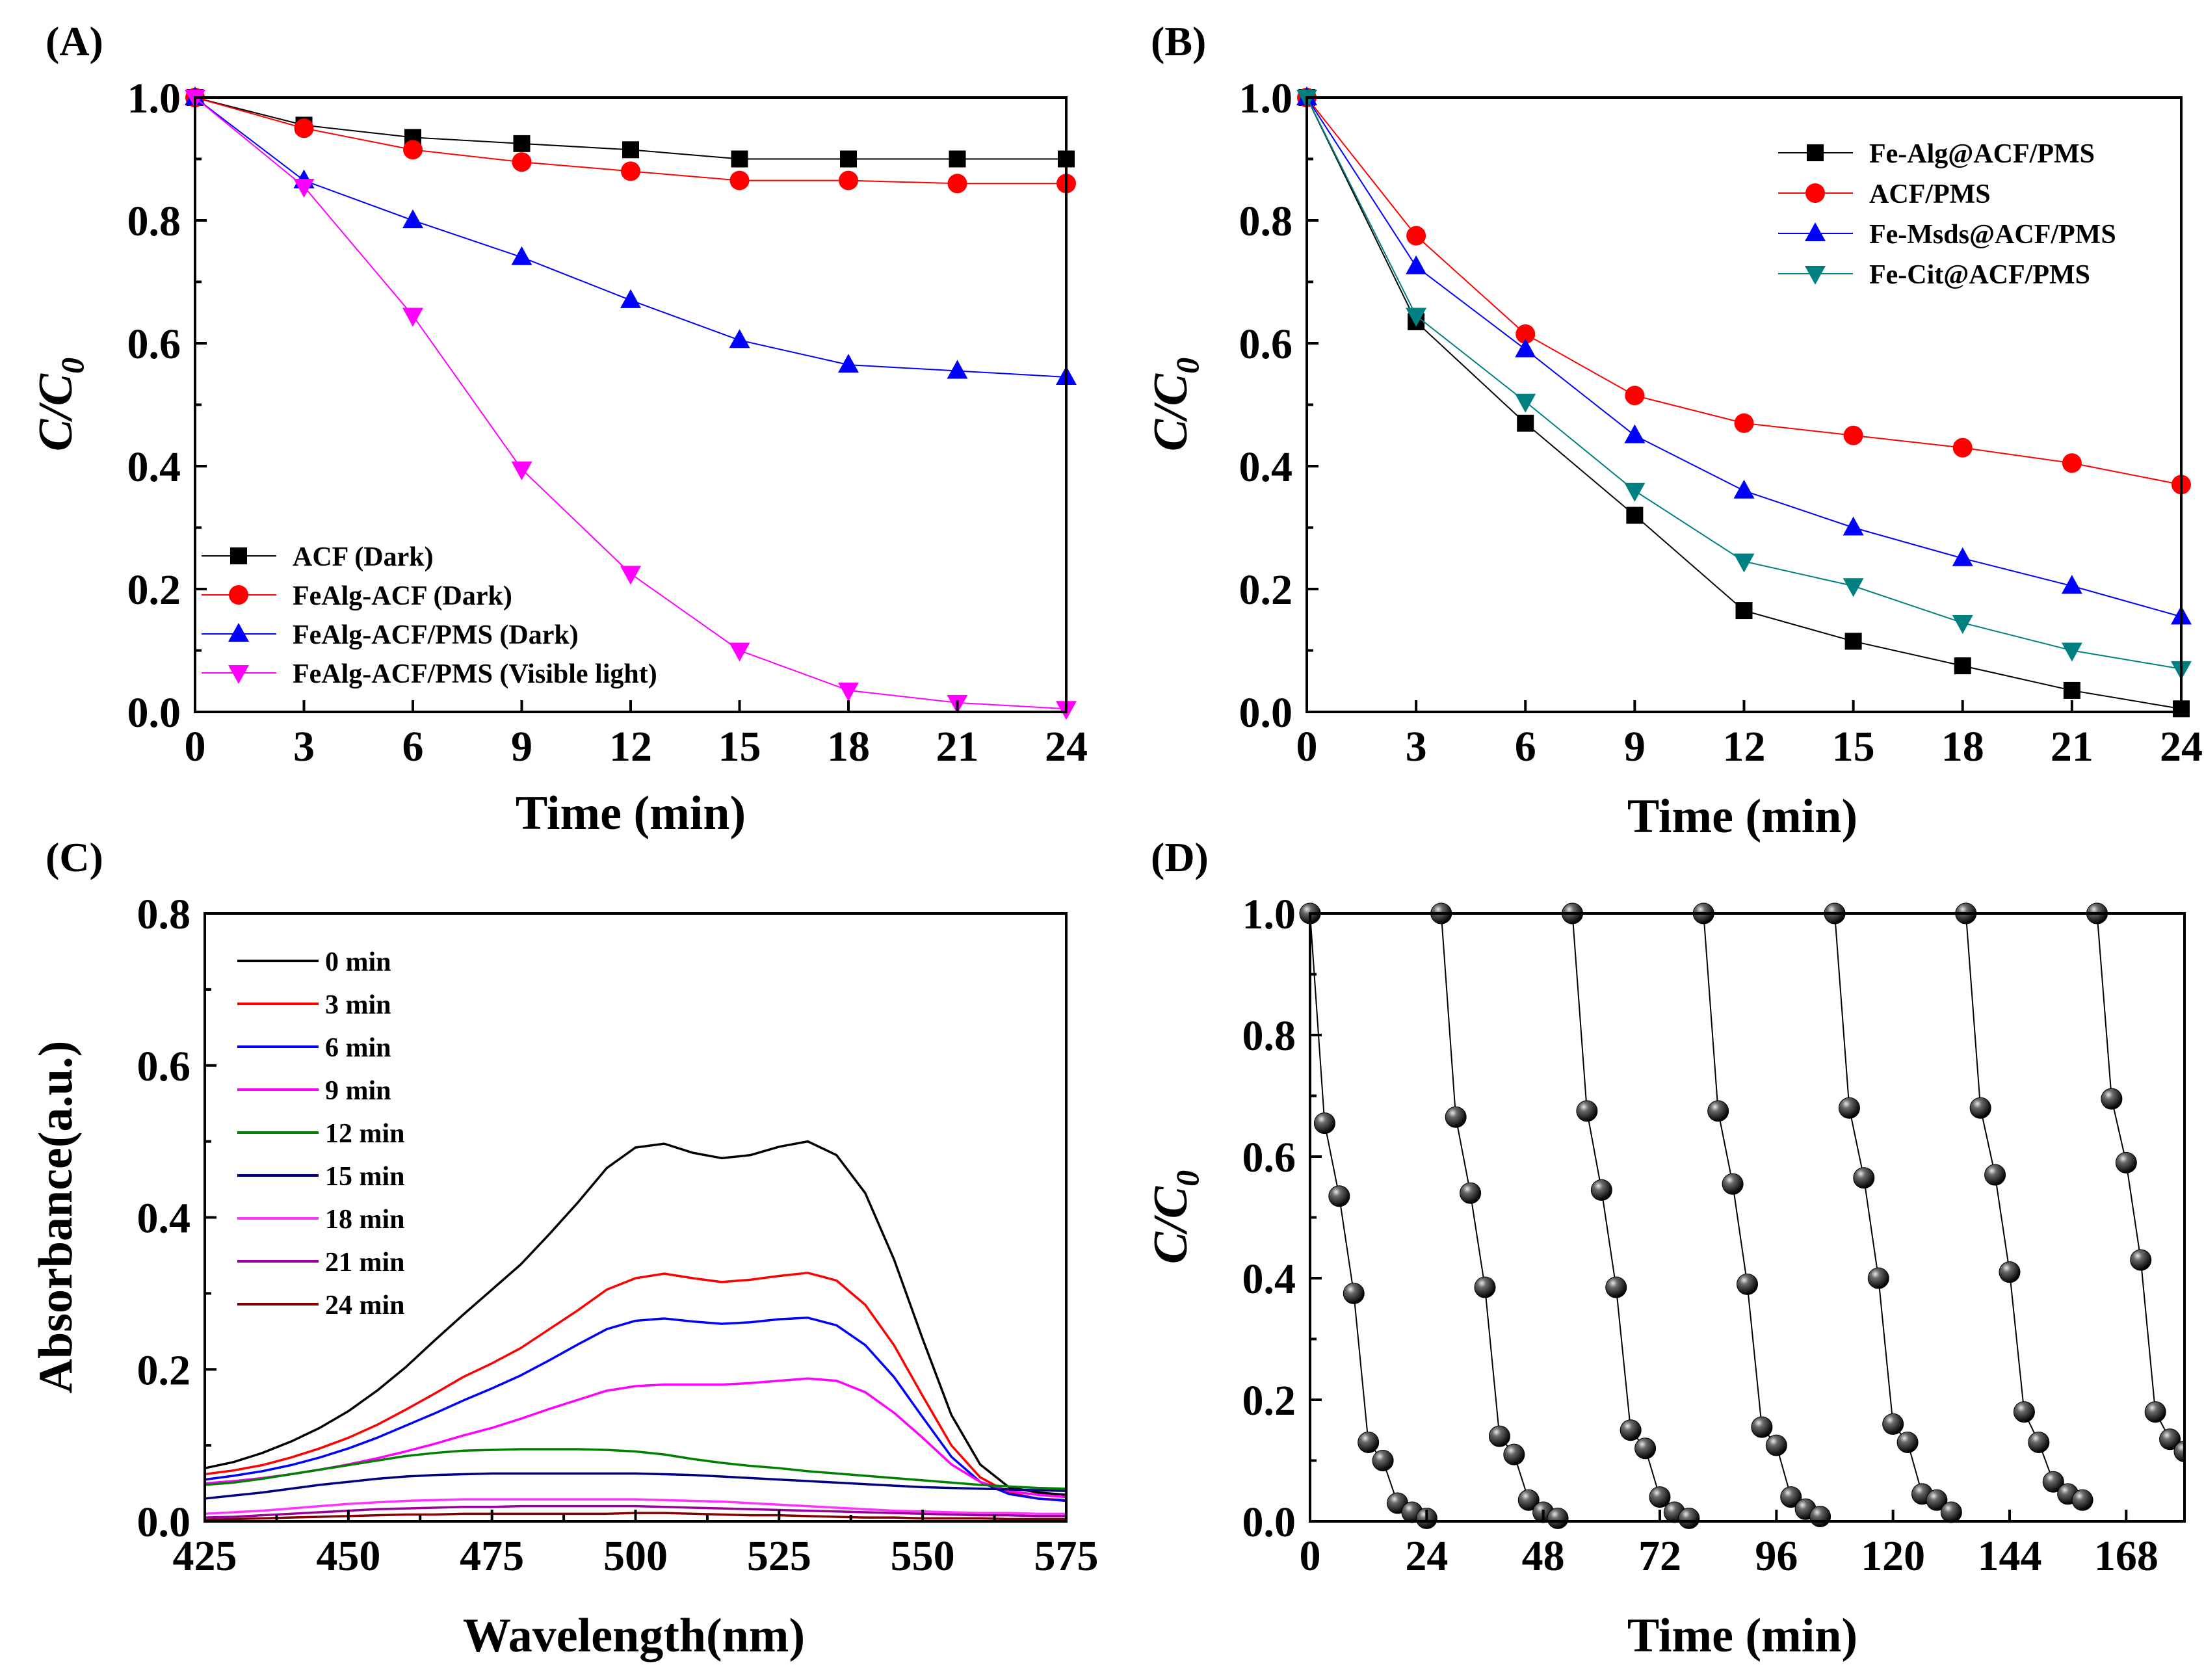  What do you see at coordinates (402, 596) in the screenshot?
I see `legend-label-a-1: FeAlg-ACF (Dark)` at bounding box center [402, 596].